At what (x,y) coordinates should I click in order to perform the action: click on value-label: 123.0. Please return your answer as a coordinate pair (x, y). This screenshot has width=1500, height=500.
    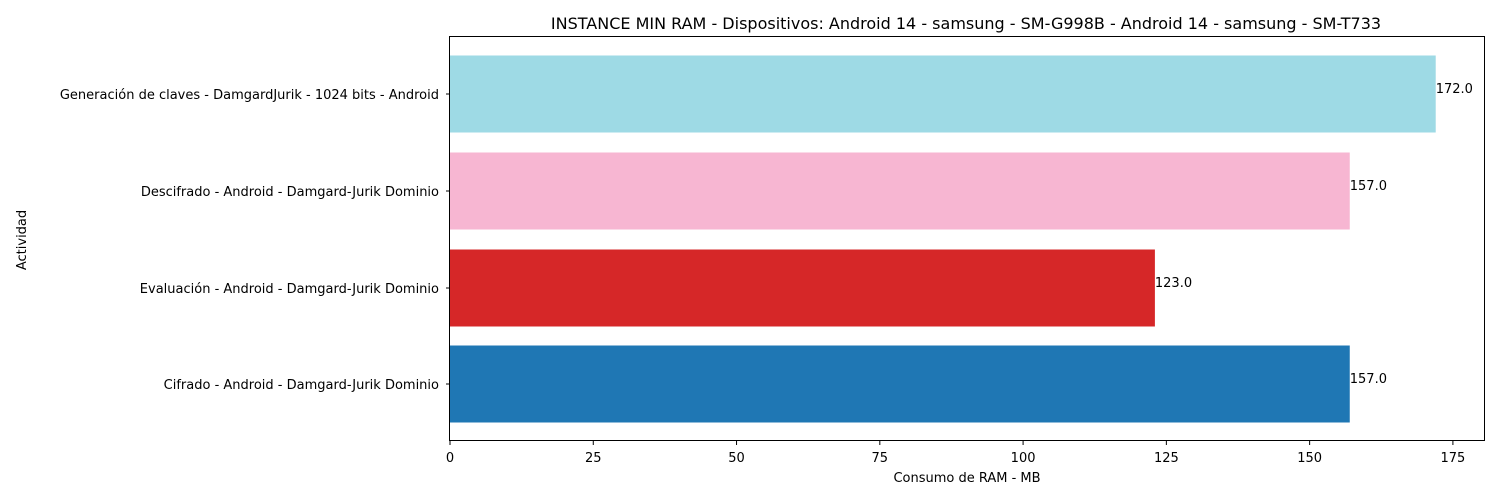
    Looking at the image, I should click on (1173, 283).